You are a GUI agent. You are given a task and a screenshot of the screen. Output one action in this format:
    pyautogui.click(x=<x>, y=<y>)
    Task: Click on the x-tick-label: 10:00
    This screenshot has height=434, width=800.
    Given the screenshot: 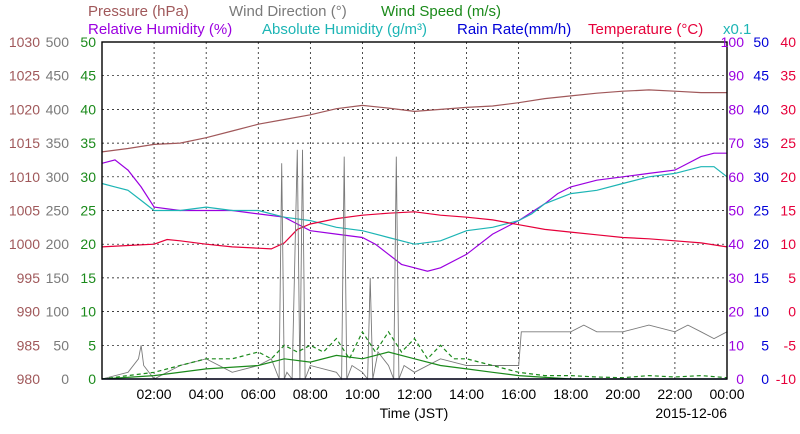 What is the action you would take?
    pyautogui.click(x=362, y=394)
    